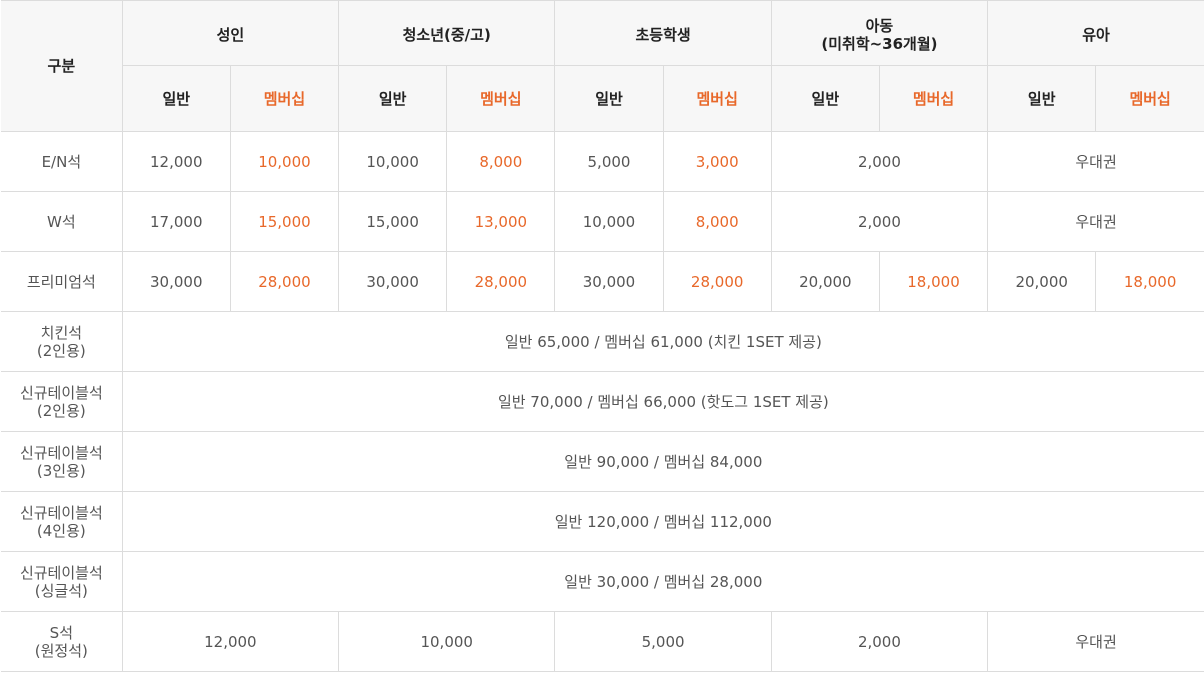  I want to click on price-cell: 일반 70,000 / 멤버십 66,000 (핫도그 1SET 제공), so click(662, 401).